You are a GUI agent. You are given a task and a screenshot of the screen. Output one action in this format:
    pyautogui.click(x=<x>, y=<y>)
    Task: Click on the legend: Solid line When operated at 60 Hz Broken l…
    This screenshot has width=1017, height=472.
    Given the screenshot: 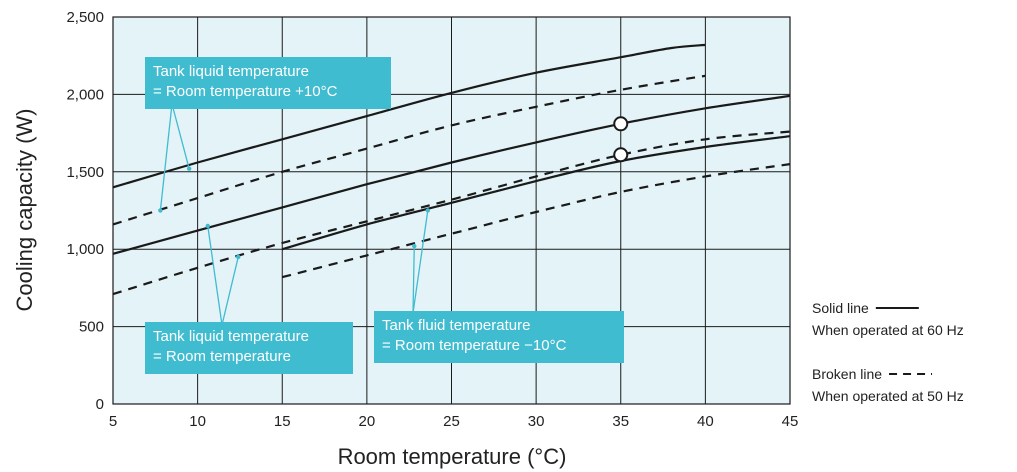 What is the action you would take?
    pyautogui.click(x=888, y=352)
    